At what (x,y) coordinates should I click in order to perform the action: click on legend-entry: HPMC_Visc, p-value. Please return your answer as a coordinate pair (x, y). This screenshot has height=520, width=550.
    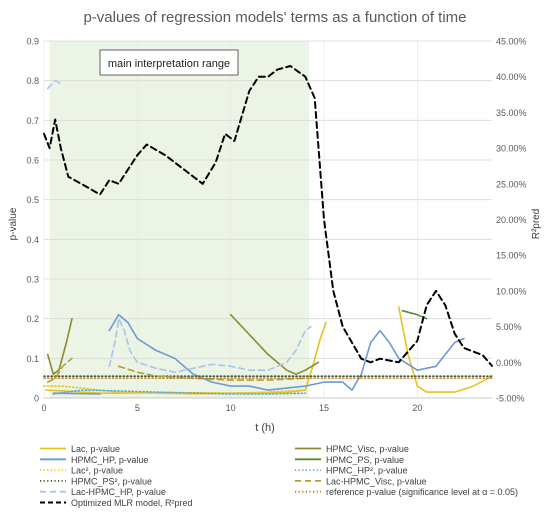
    Looking at the image, I should click on (367, 449).